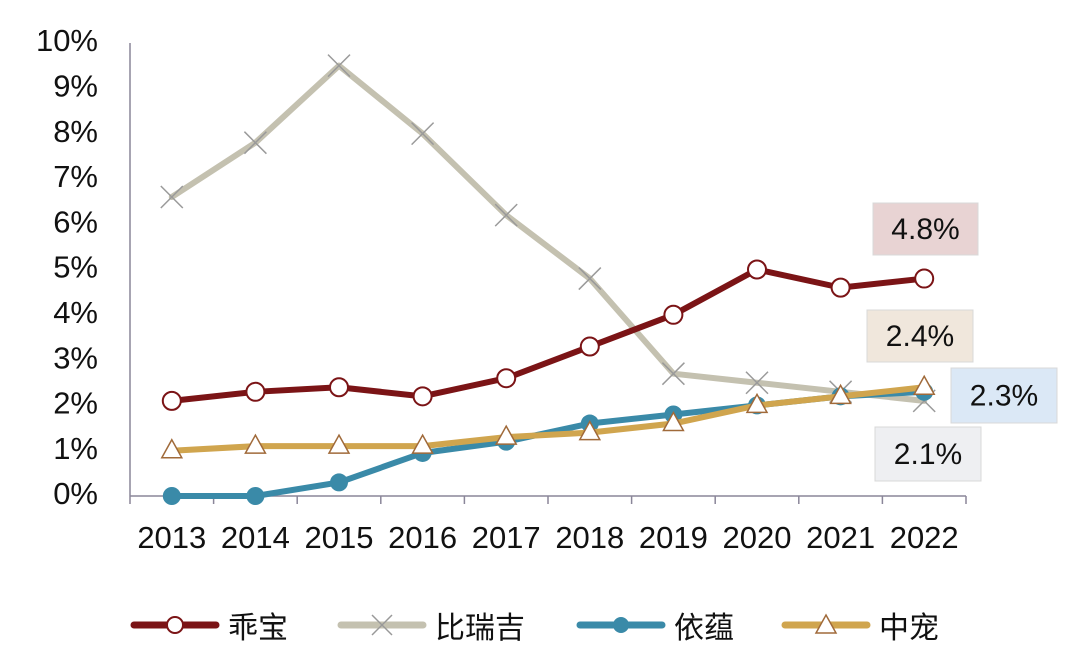 This screenshot has width=1088, height=656. I want to click on legend-item-biruiji: 比瑞吉, so click(431, 625).